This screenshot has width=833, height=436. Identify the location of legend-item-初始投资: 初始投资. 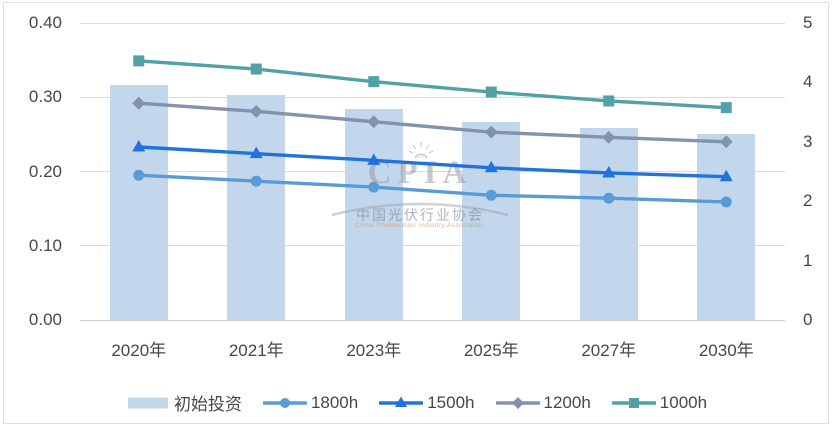
(184, 402).